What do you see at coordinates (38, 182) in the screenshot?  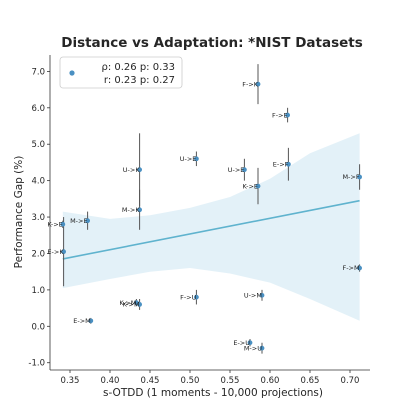 I see `y-tick-label: 4.0` at bounding box center [38, 182].